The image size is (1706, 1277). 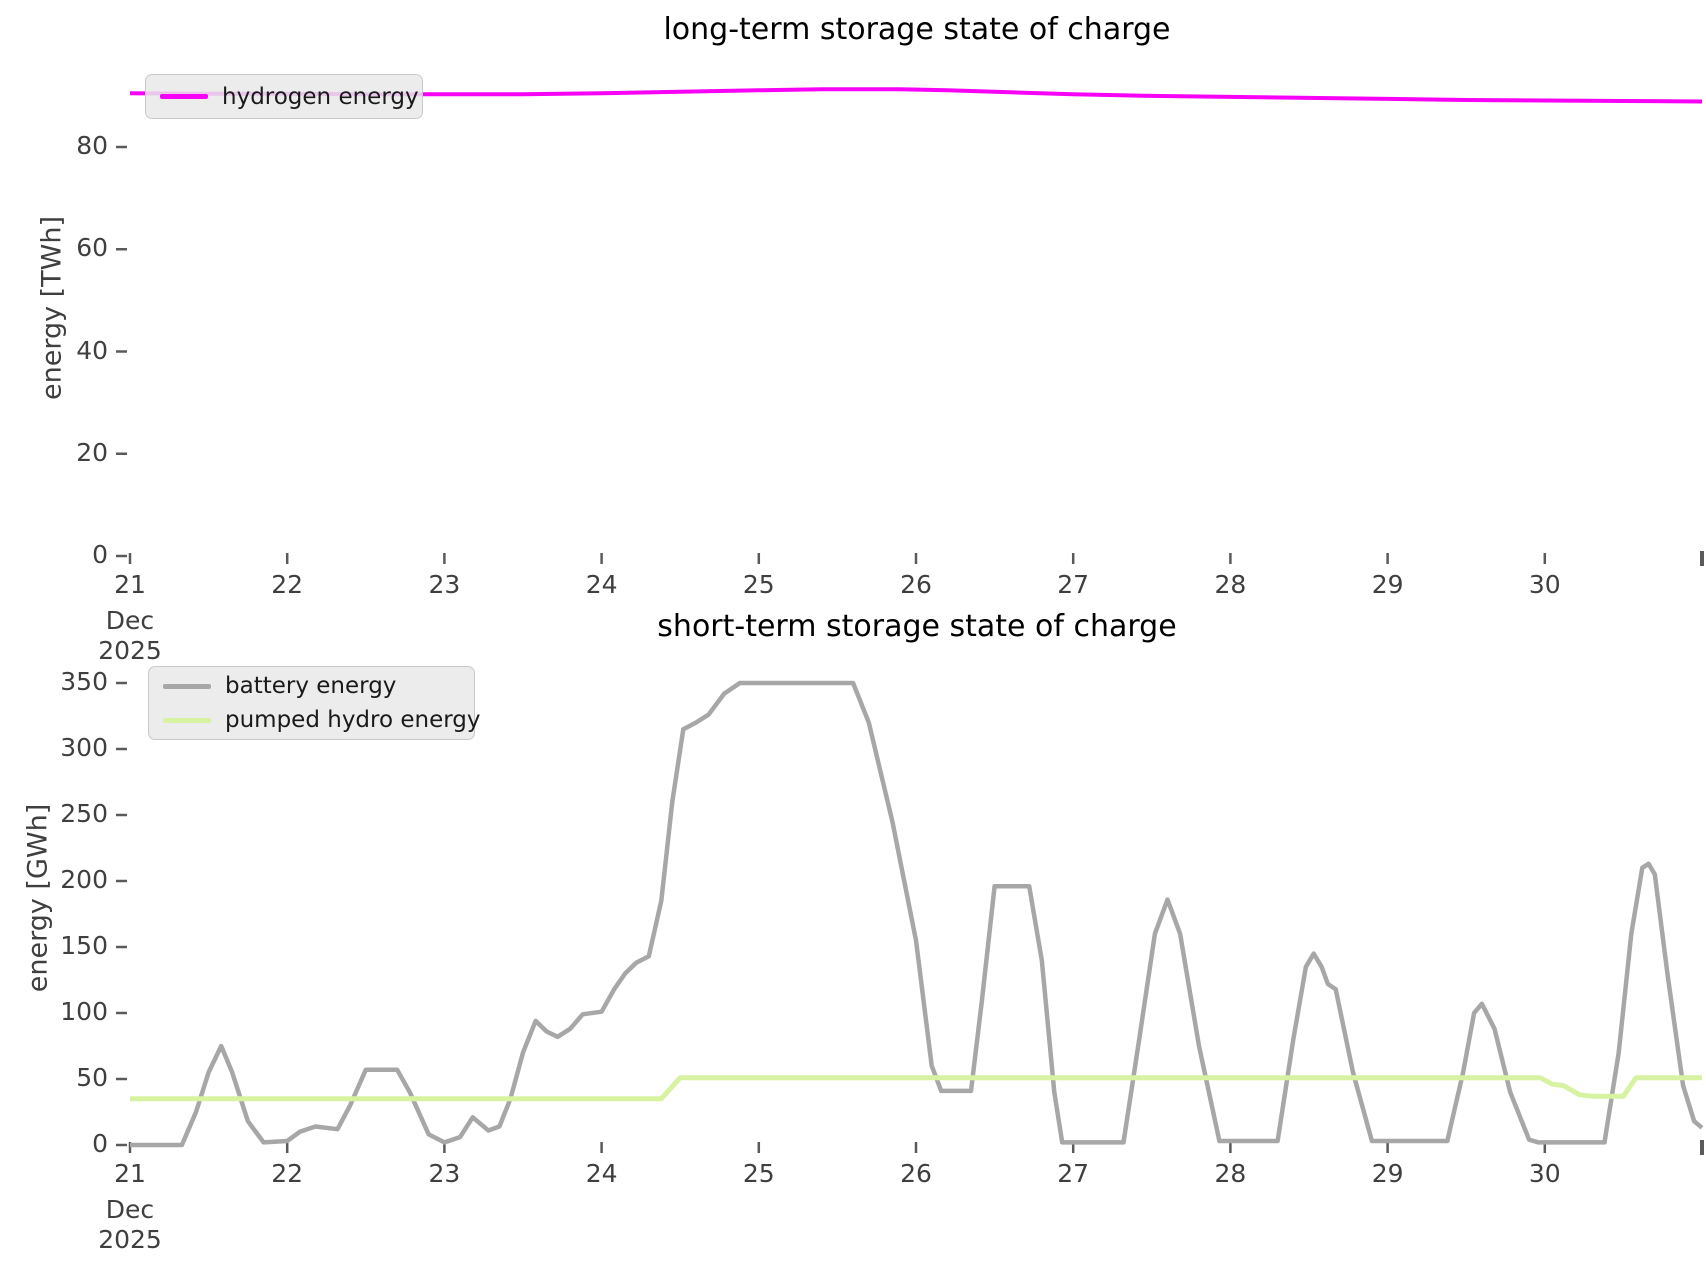 What do you see at coordinates (84, 681) in the screenshot?
I see `y-tick-label: 350` at bounding box center [84, 681].